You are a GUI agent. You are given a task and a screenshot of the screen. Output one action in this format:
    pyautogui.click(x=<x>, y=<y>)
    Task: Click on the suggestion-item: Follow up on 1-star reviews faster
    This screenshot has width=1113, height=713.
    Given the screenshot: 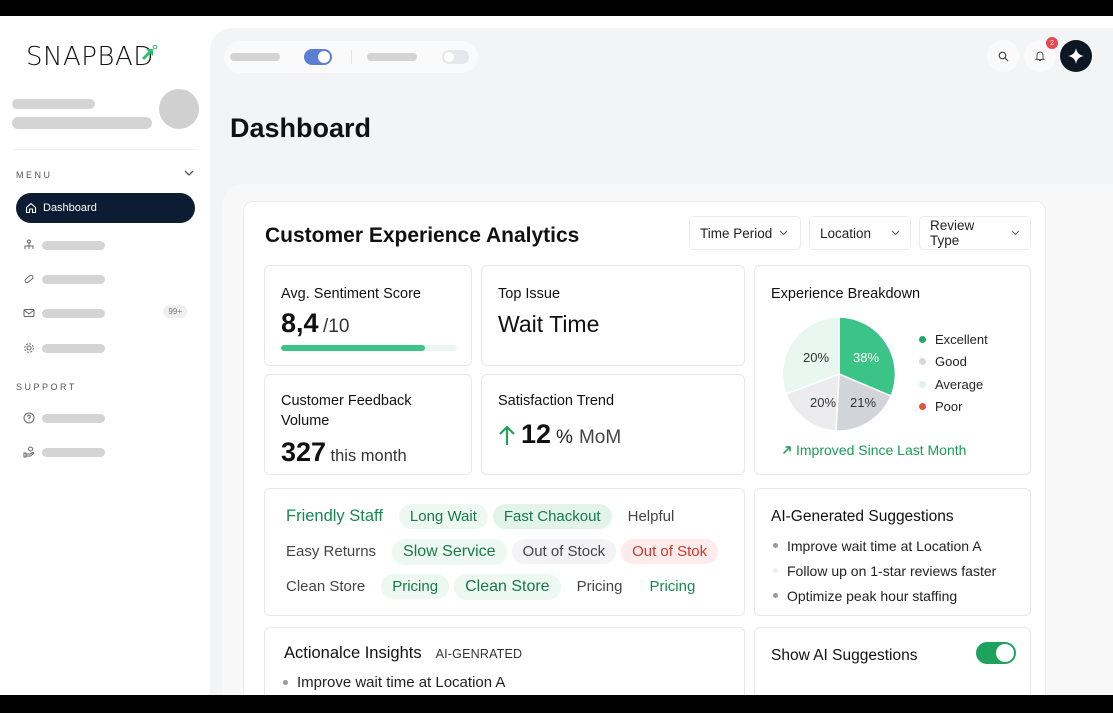 What is the action you would take?
    pyautogui.click(x=884, y=570)
    